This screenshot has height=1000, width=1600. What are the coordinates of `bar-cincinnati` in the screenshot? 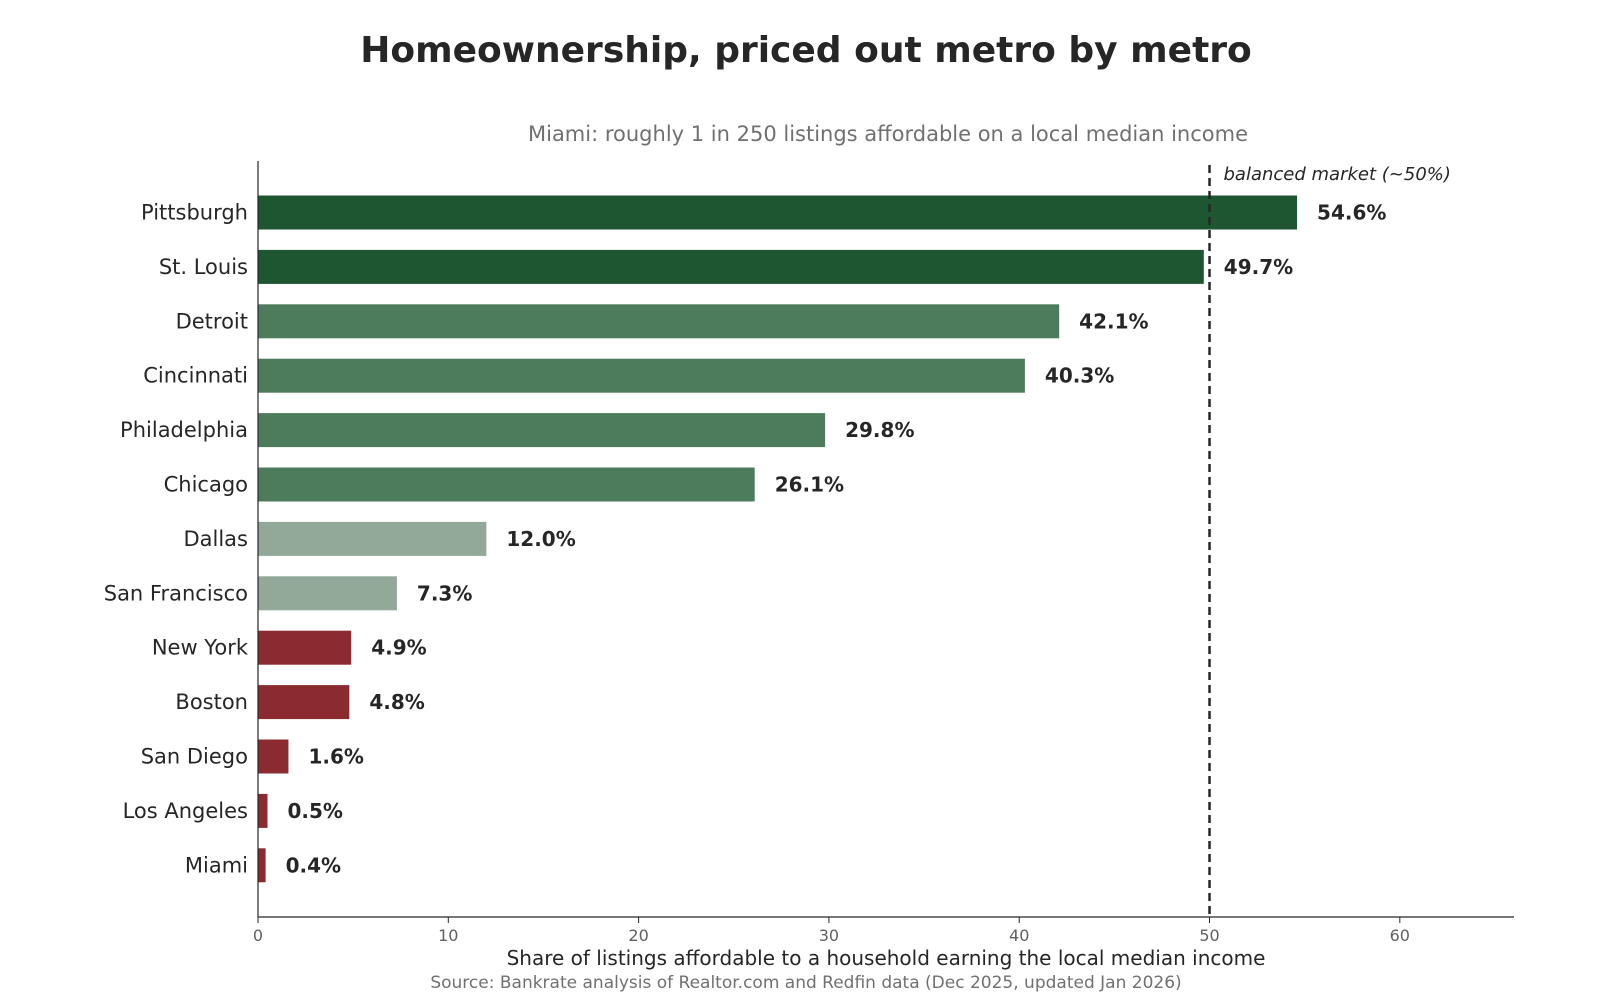 It's located at (641, 375).